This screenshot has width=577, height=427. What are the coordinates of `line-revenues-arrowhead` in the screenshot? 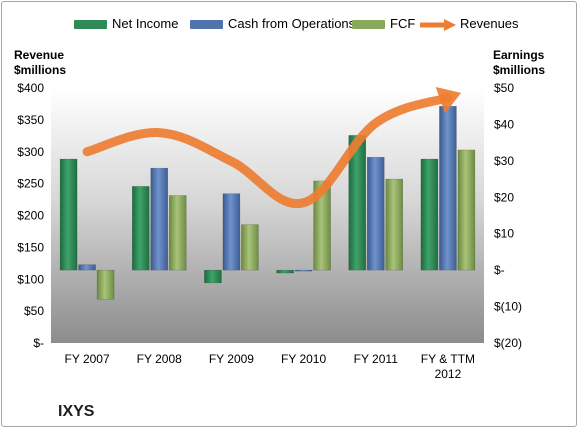 It's located at (448, 100).